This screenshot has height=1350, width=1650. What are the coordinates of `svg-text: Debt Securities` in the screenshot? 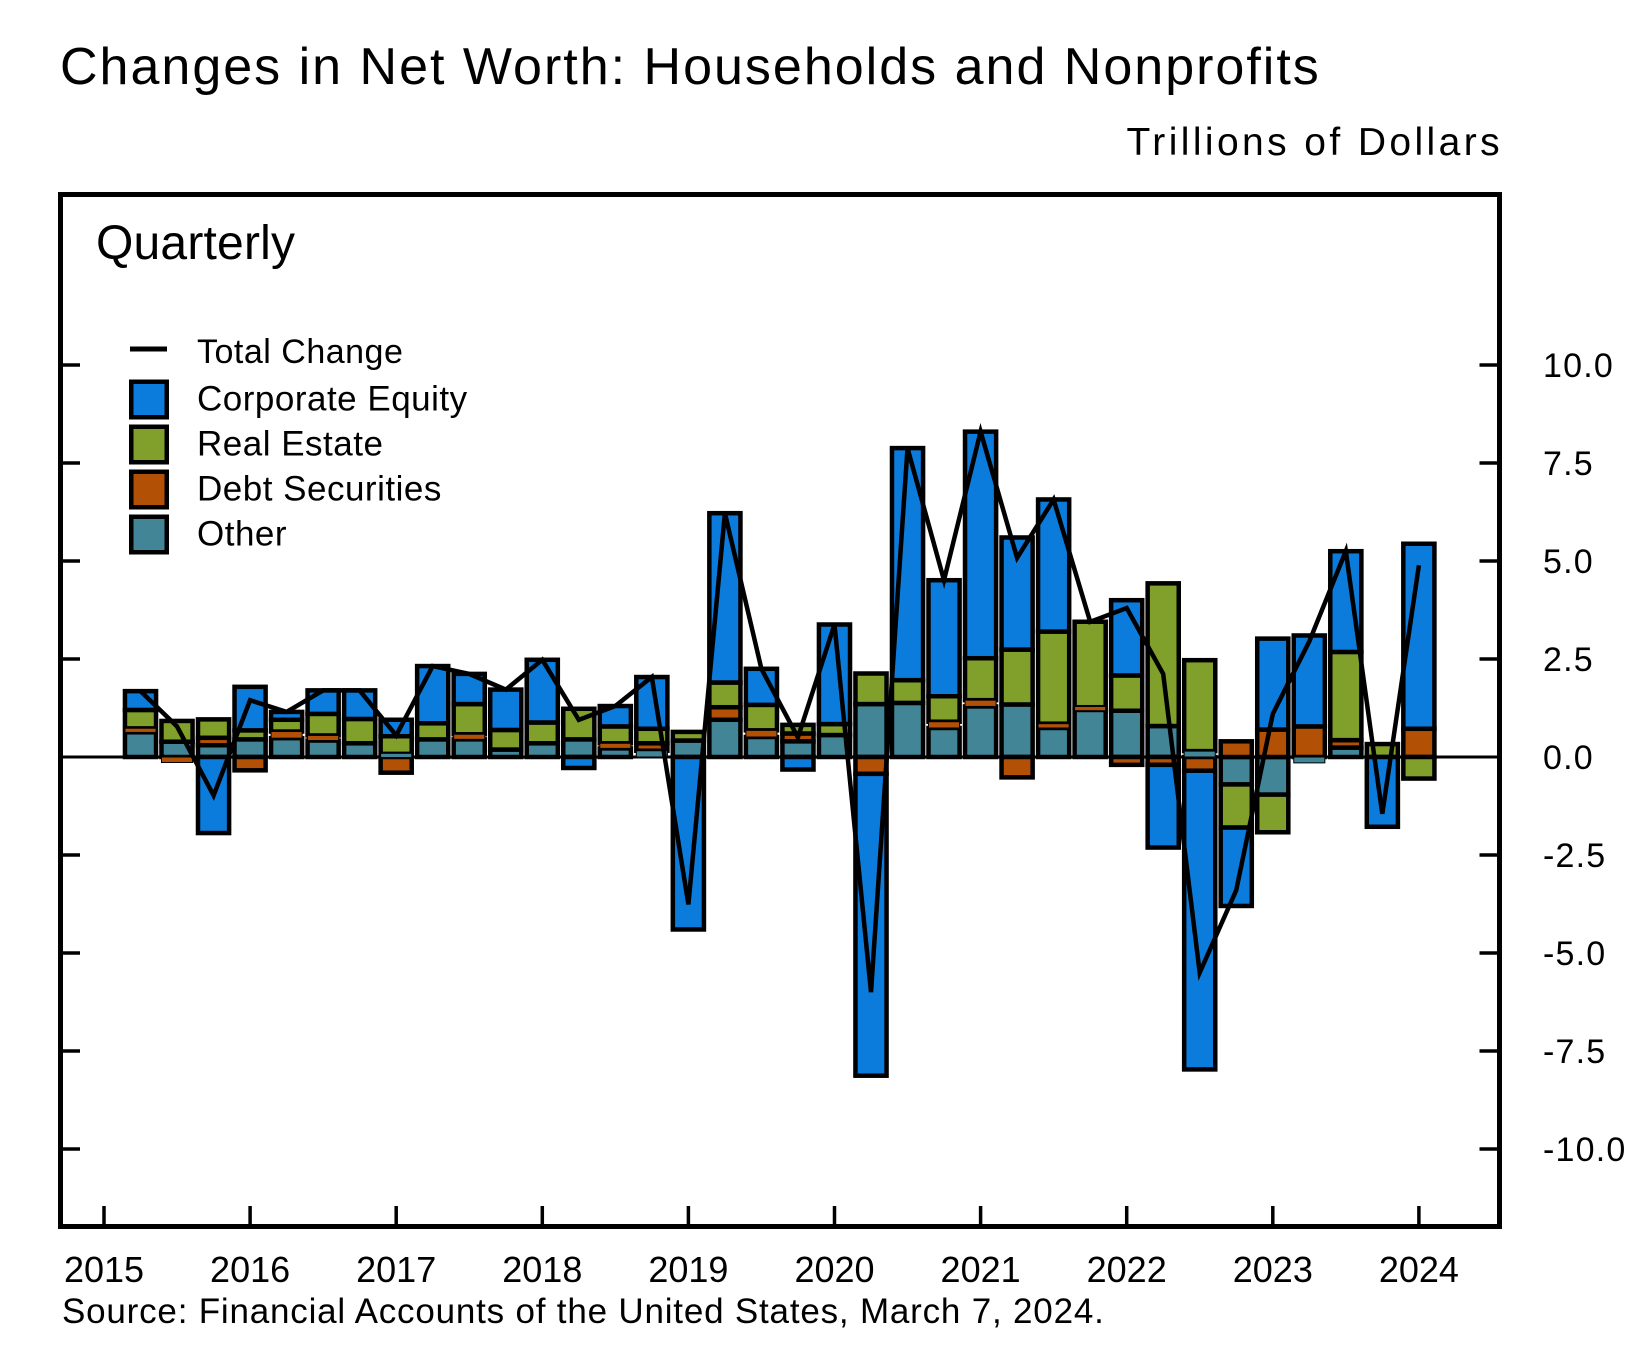 It's located at (319, 489).